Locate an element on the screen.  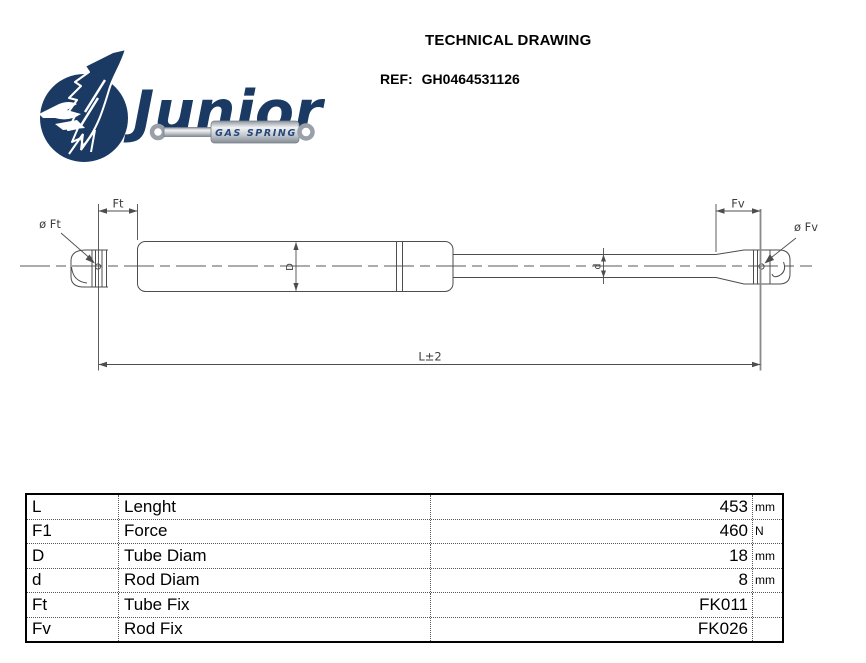
row-value: 8 is located at coordinates (592, 580).